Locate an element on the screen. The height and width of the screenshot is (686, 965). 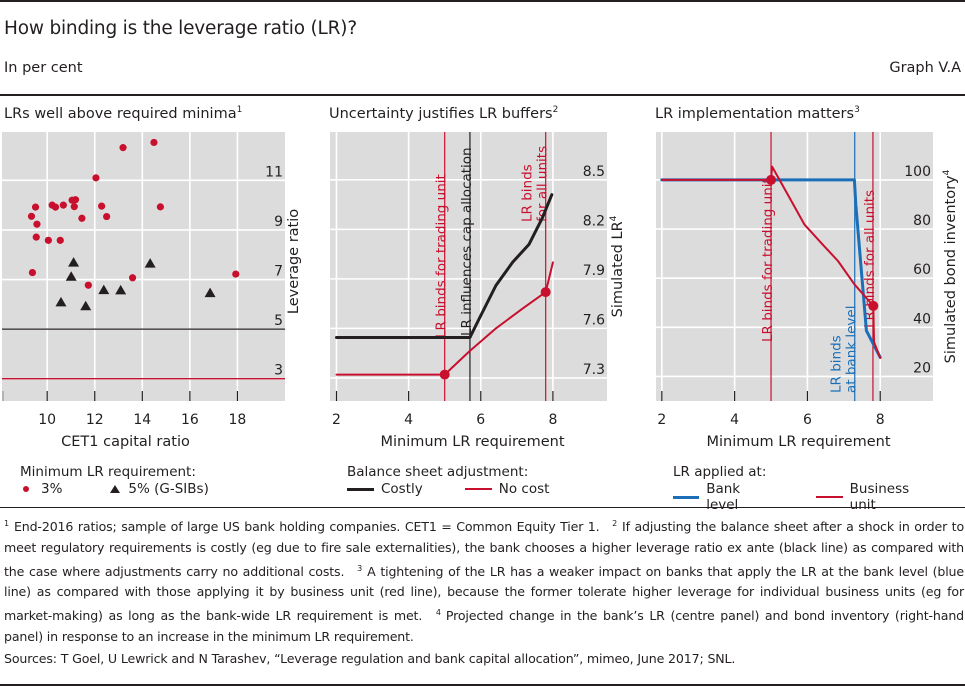
footnote-number: 3 is located at coordinates (360, 568).